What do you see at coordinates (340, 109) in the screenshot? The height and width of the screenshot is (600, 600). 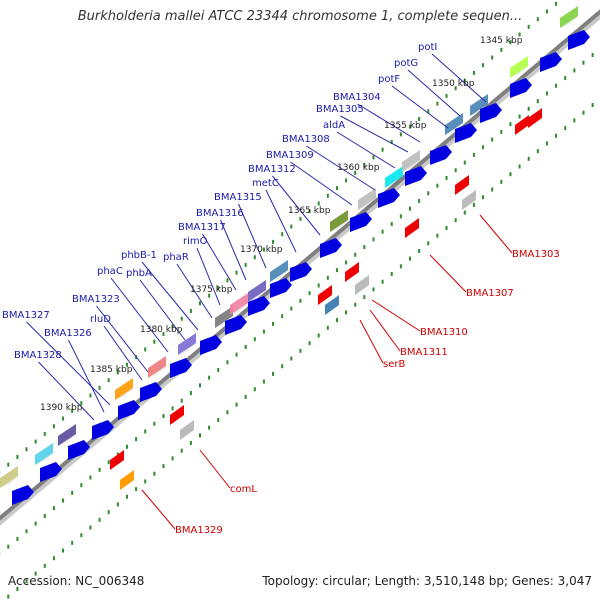 I see `forward-gene-label: BMA1305` at bounding box center [340, 109].